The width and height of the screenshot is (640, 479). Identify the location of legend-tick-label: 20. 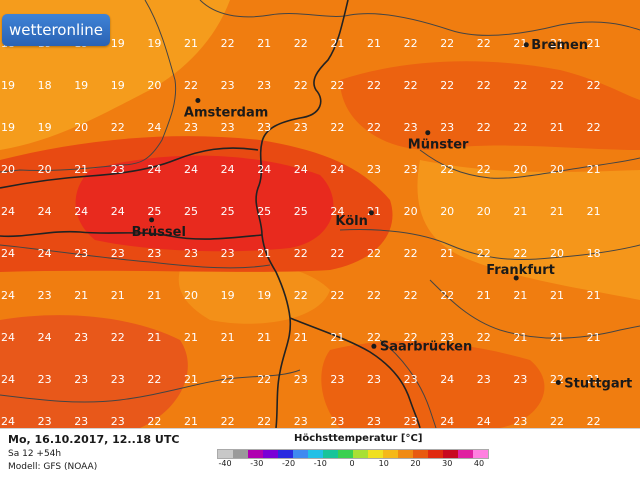
(415, 463).